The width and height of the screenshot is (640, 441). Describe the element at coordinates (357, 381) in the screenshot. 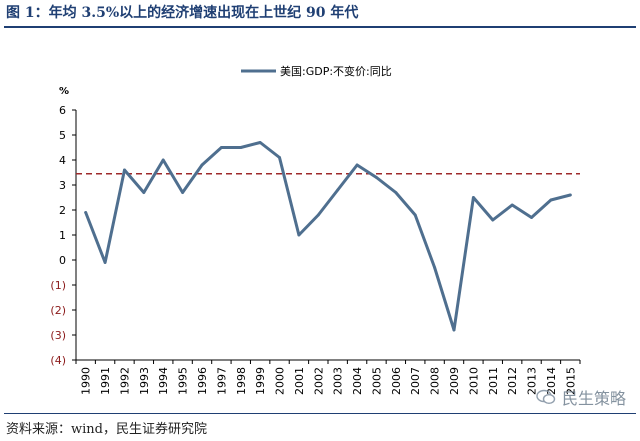

I see `x-tick-label: 2004` at that location.